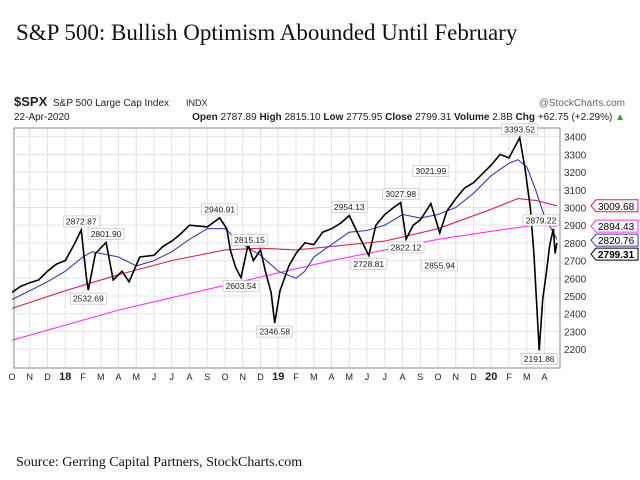 This screenshot has width=640, height=480. I want to click on annotation-label: 2728.81, so click(368, 264).